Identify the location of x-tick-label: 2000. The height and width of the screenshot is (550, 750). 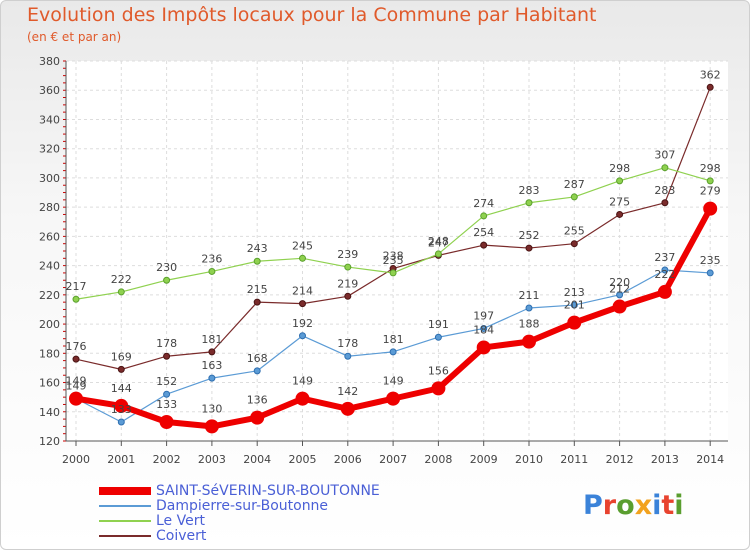
(76, 459).